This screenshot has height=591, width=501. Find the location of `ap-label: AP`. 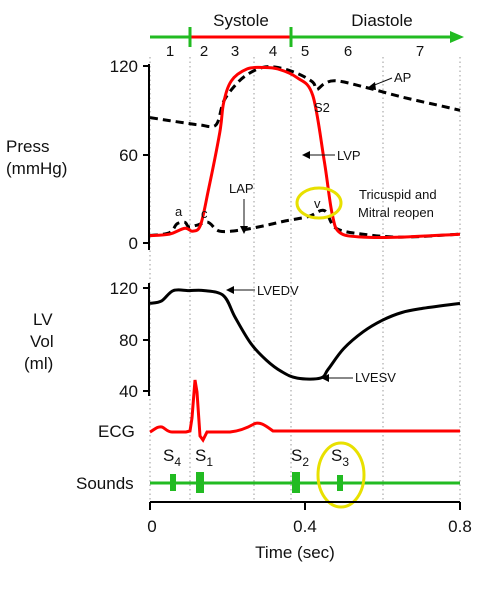

ap-label: AP is located at coordinates (402, 77).